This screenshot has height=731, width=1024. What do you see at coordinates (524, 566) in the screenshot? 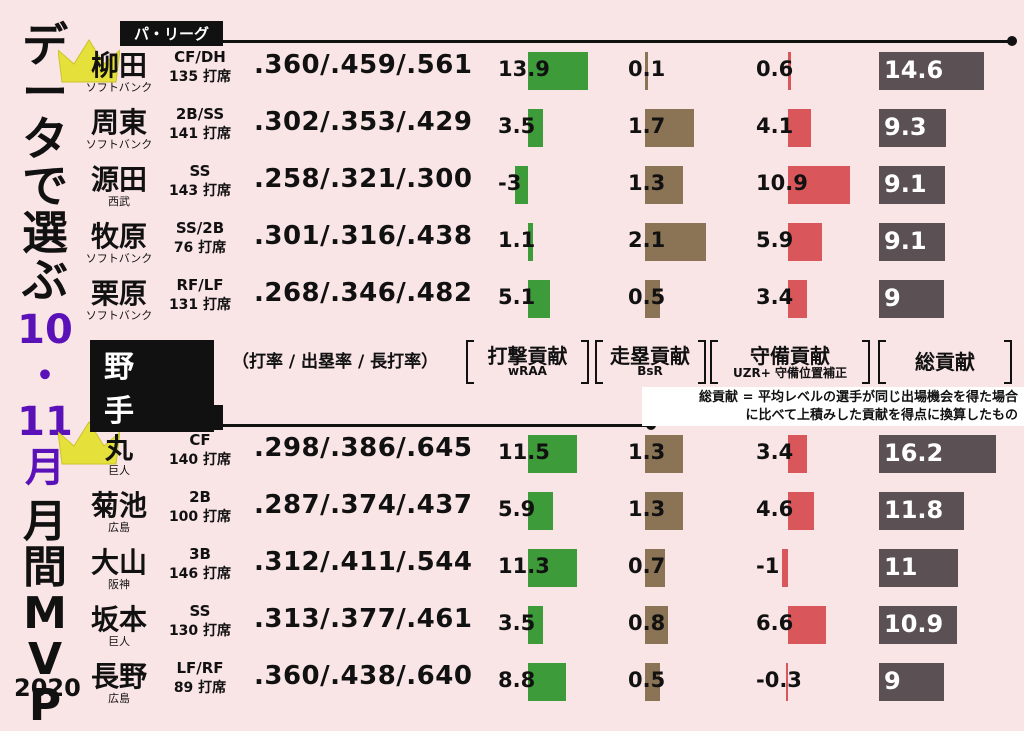
I see `value-batting: 11.3` at bounding box center [524, 566].